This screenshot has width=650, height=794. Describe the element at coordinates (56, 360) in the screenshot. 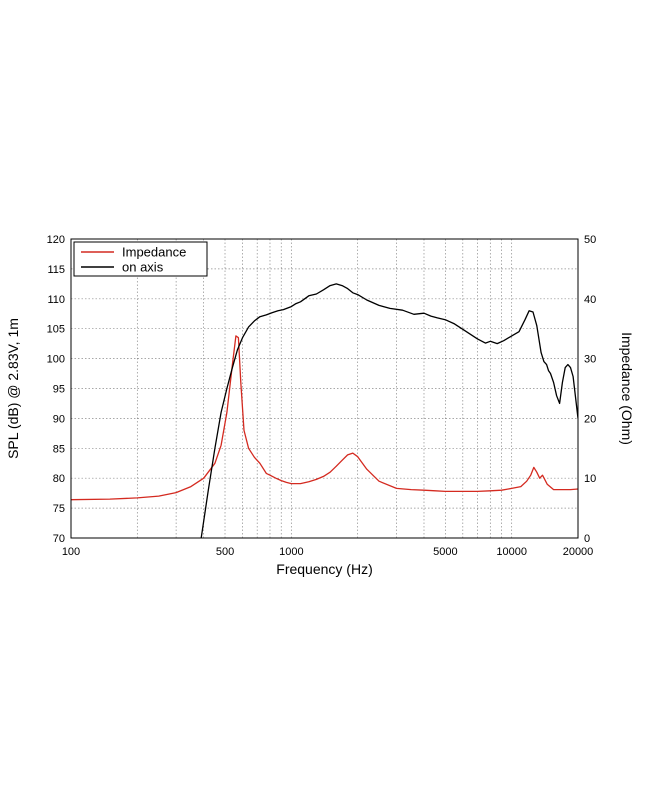

I see `y-tick-label: 100` at that location.